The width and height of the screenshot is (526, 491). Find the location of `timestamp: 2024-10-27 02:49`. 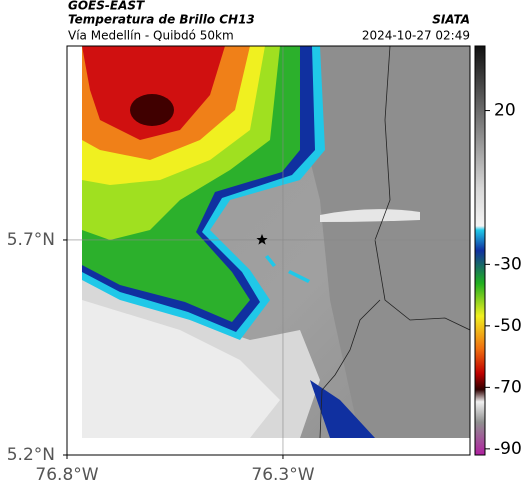

timestamp: 2024-10-27 02:49 is located at coordinates (416, 36).